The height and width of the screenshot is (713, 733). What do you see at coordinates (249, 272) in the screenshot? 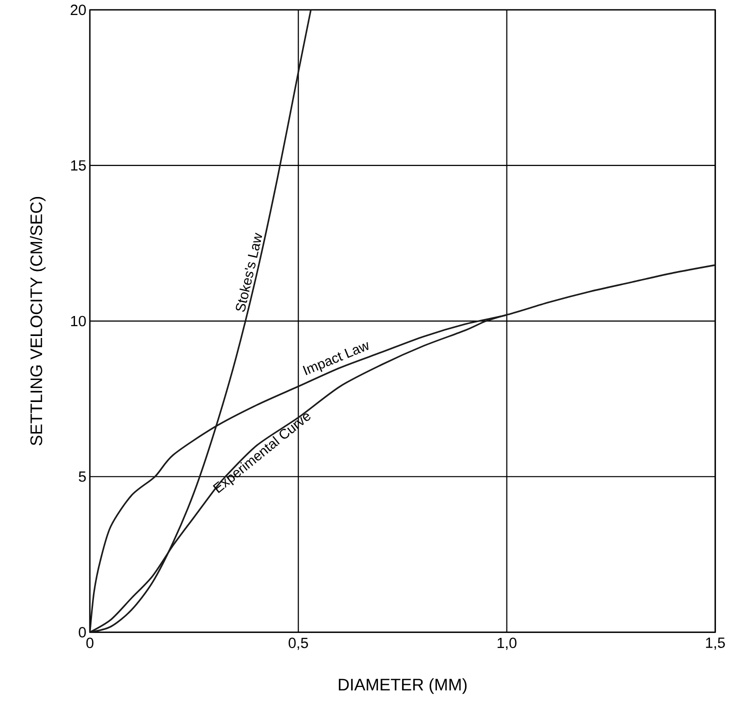
I see `text: Stokes's Law` at bounding box center [249, 272].